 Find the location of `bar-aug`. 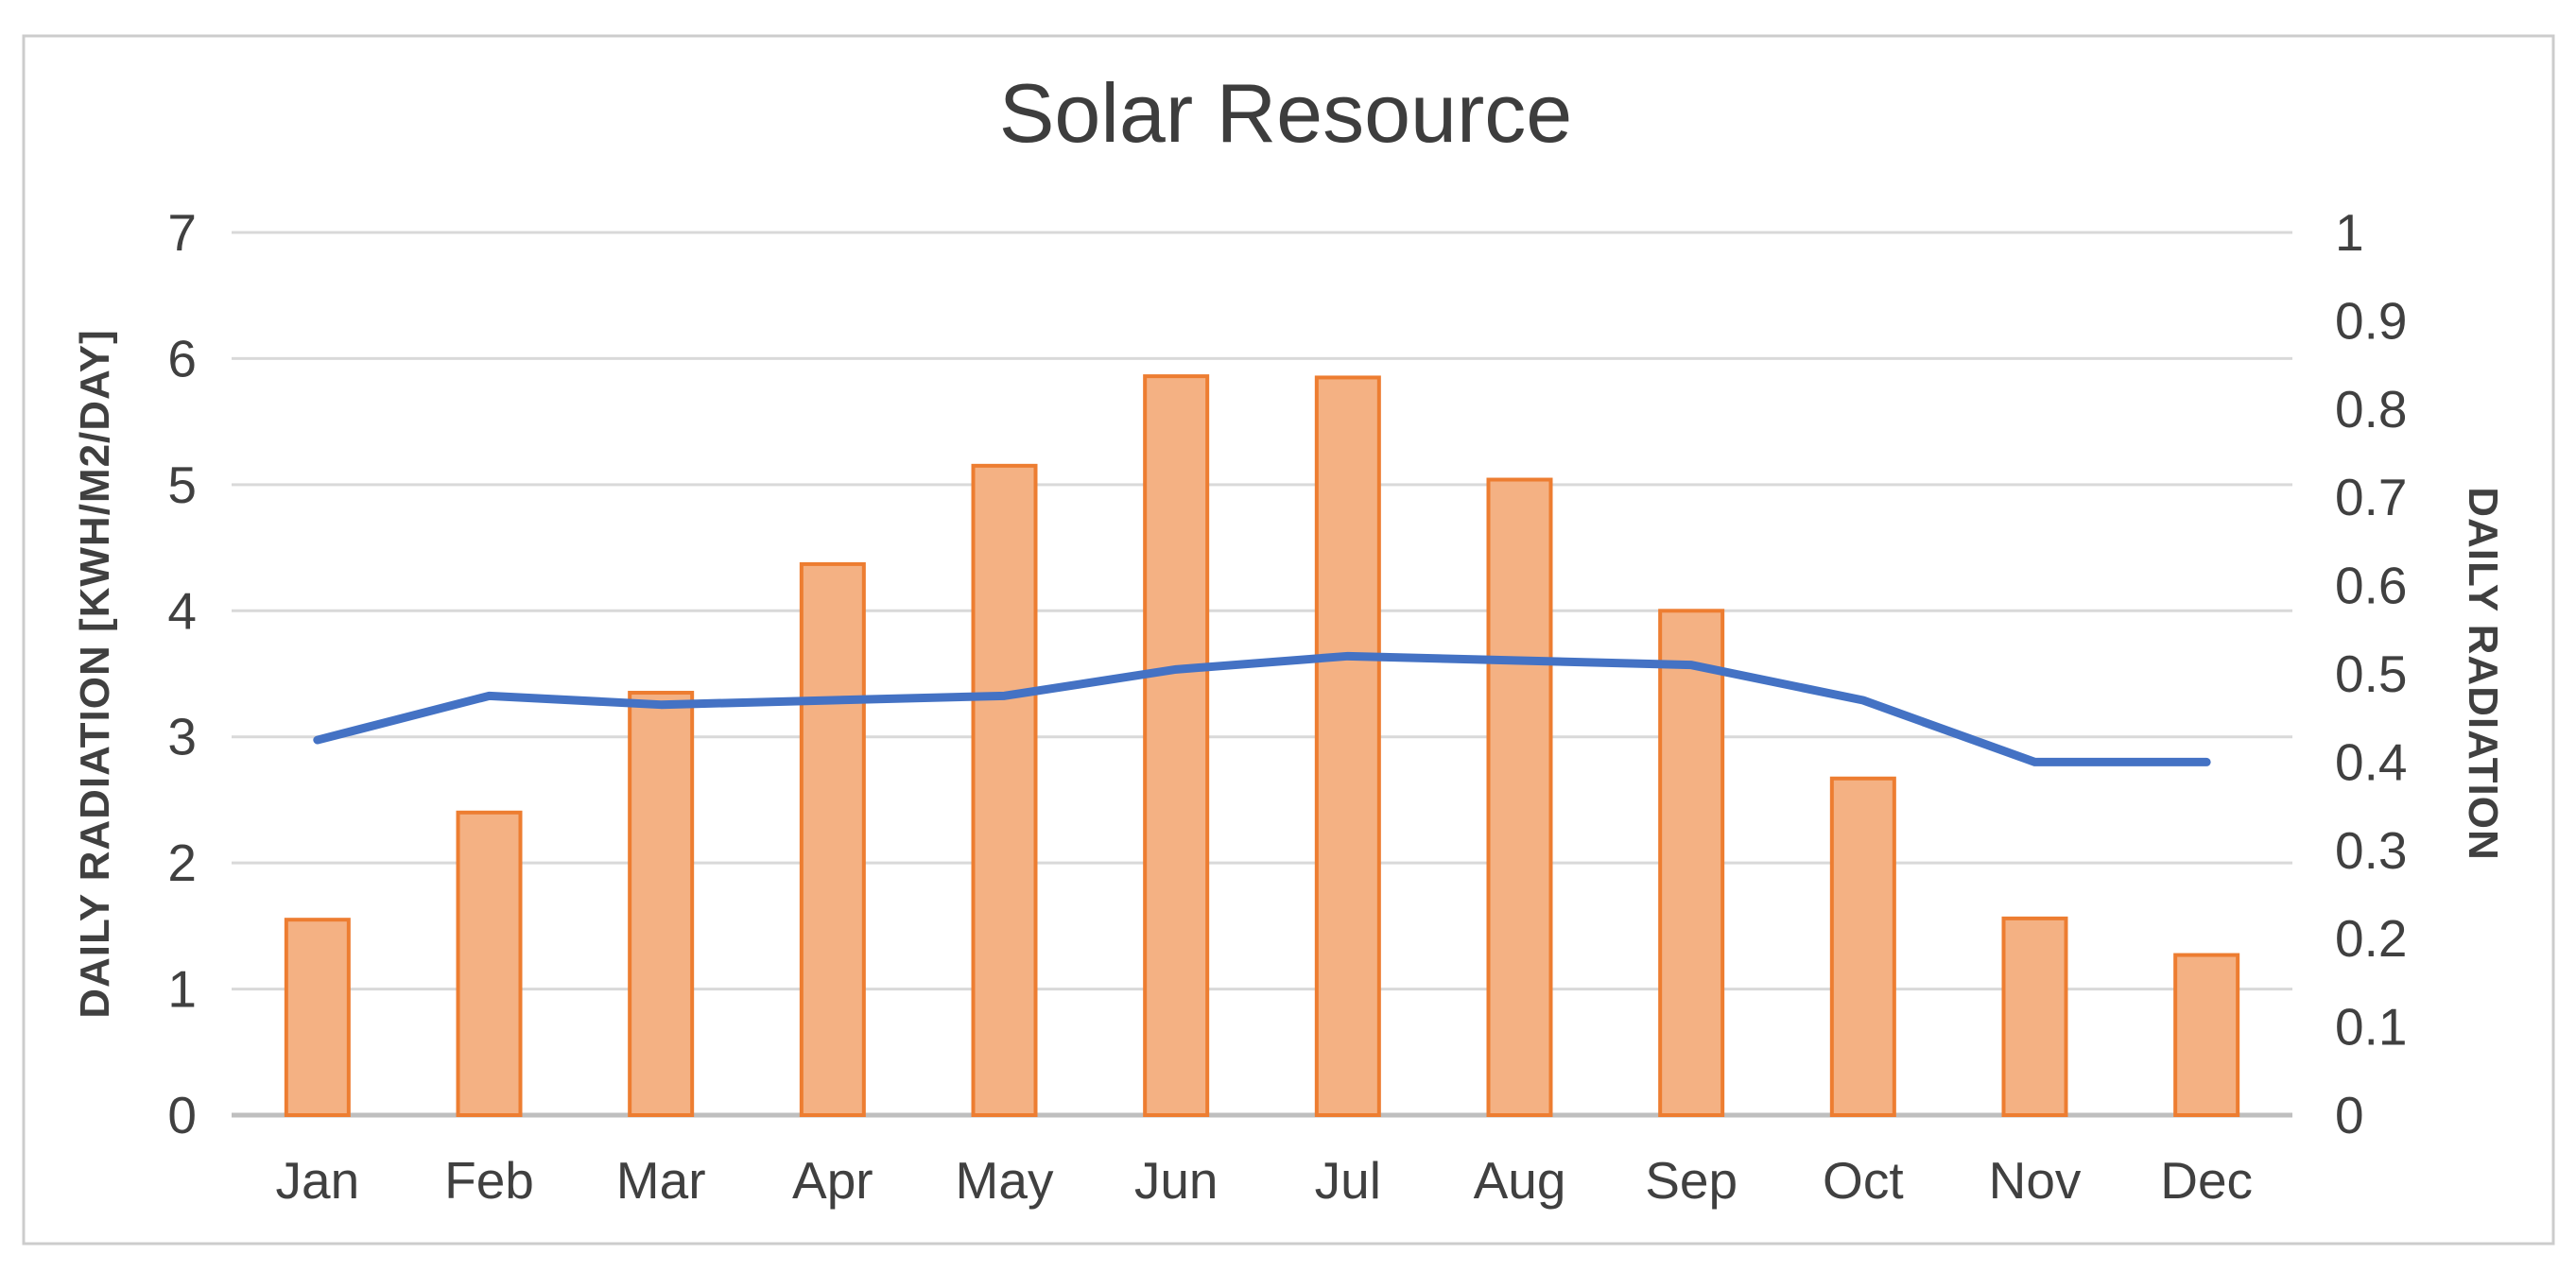

bar-aug is located at coordinates (1519, 797).